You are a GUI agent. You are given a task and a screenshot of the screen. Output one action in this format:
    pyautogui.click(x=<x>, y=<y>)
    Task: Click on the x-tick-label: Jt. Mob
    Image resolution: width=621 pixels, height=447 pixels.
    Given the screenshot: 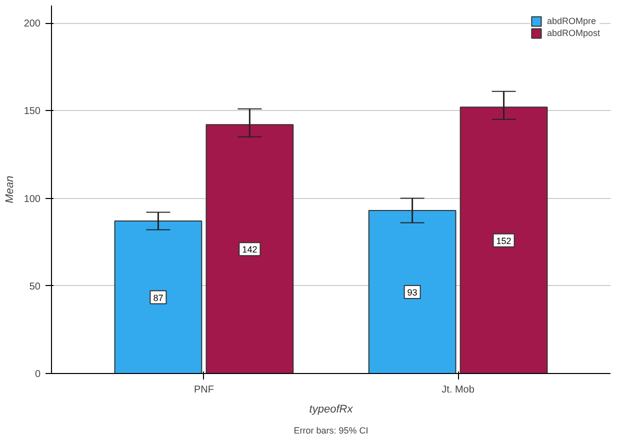 What is the action you would take?
    pyautogui.click(x=458, y=390)
    